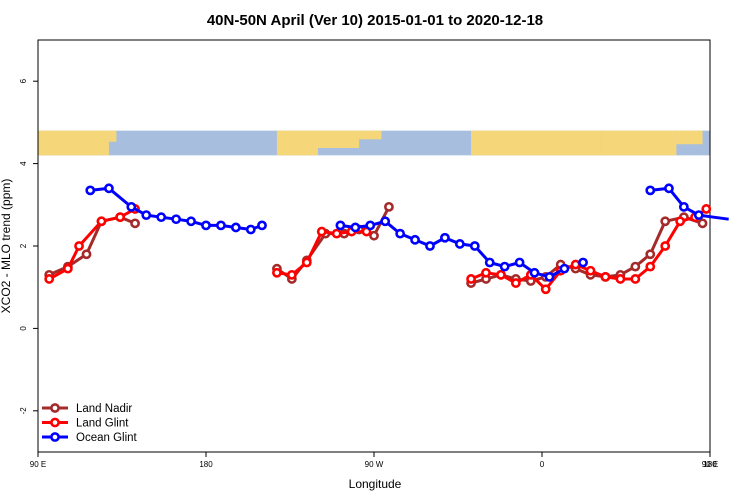  I want to click on legend-label-land-glint: Land Glint, so click(102, 424).